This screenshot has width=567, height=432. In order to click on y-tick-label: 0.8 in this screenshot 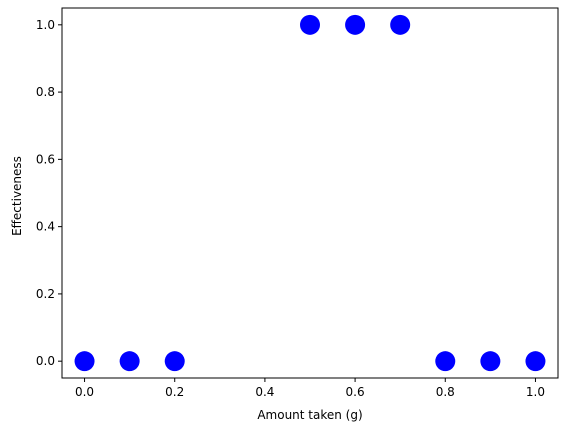, I will do `click(45, 92)`.